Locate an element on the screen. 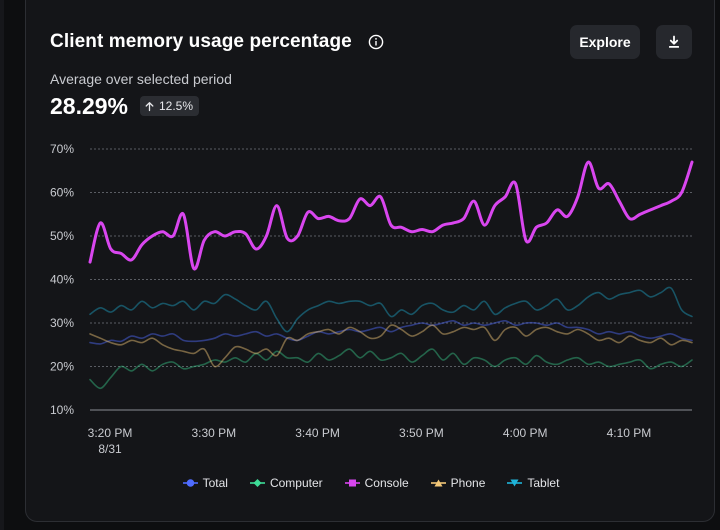 The image size is (720, 530). series-line-phone is located at coordinates (391, 346).